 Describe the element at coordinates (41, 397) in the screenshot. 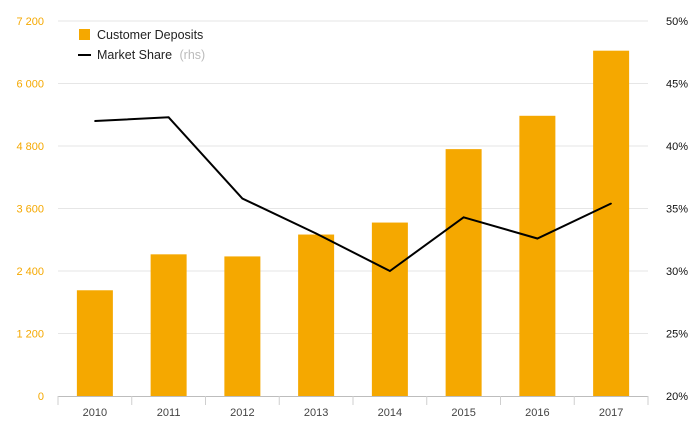

I see `left-tick-label: 0` at that location.